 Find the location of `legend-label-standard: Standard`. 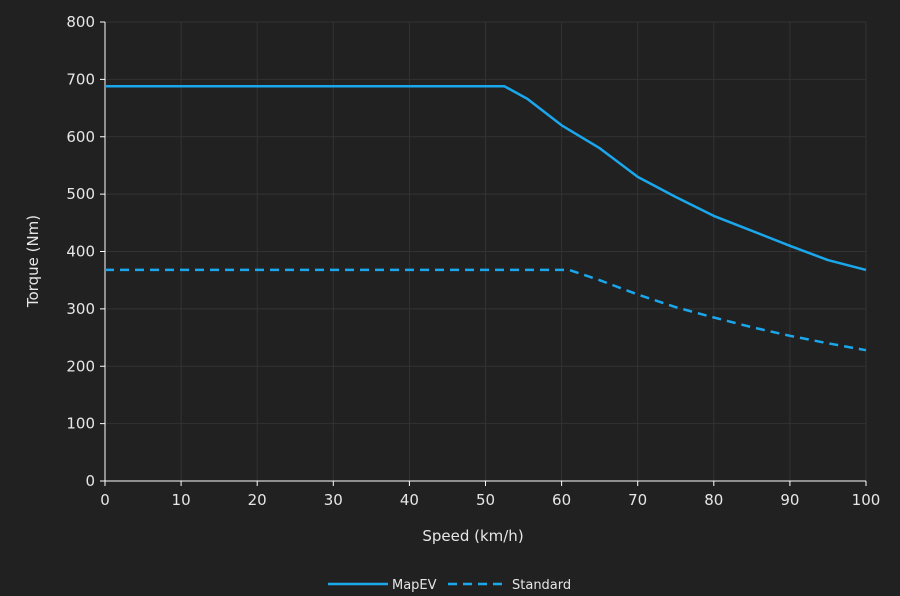

legend-label-standard: Standard is located at coordinates (541, 585).